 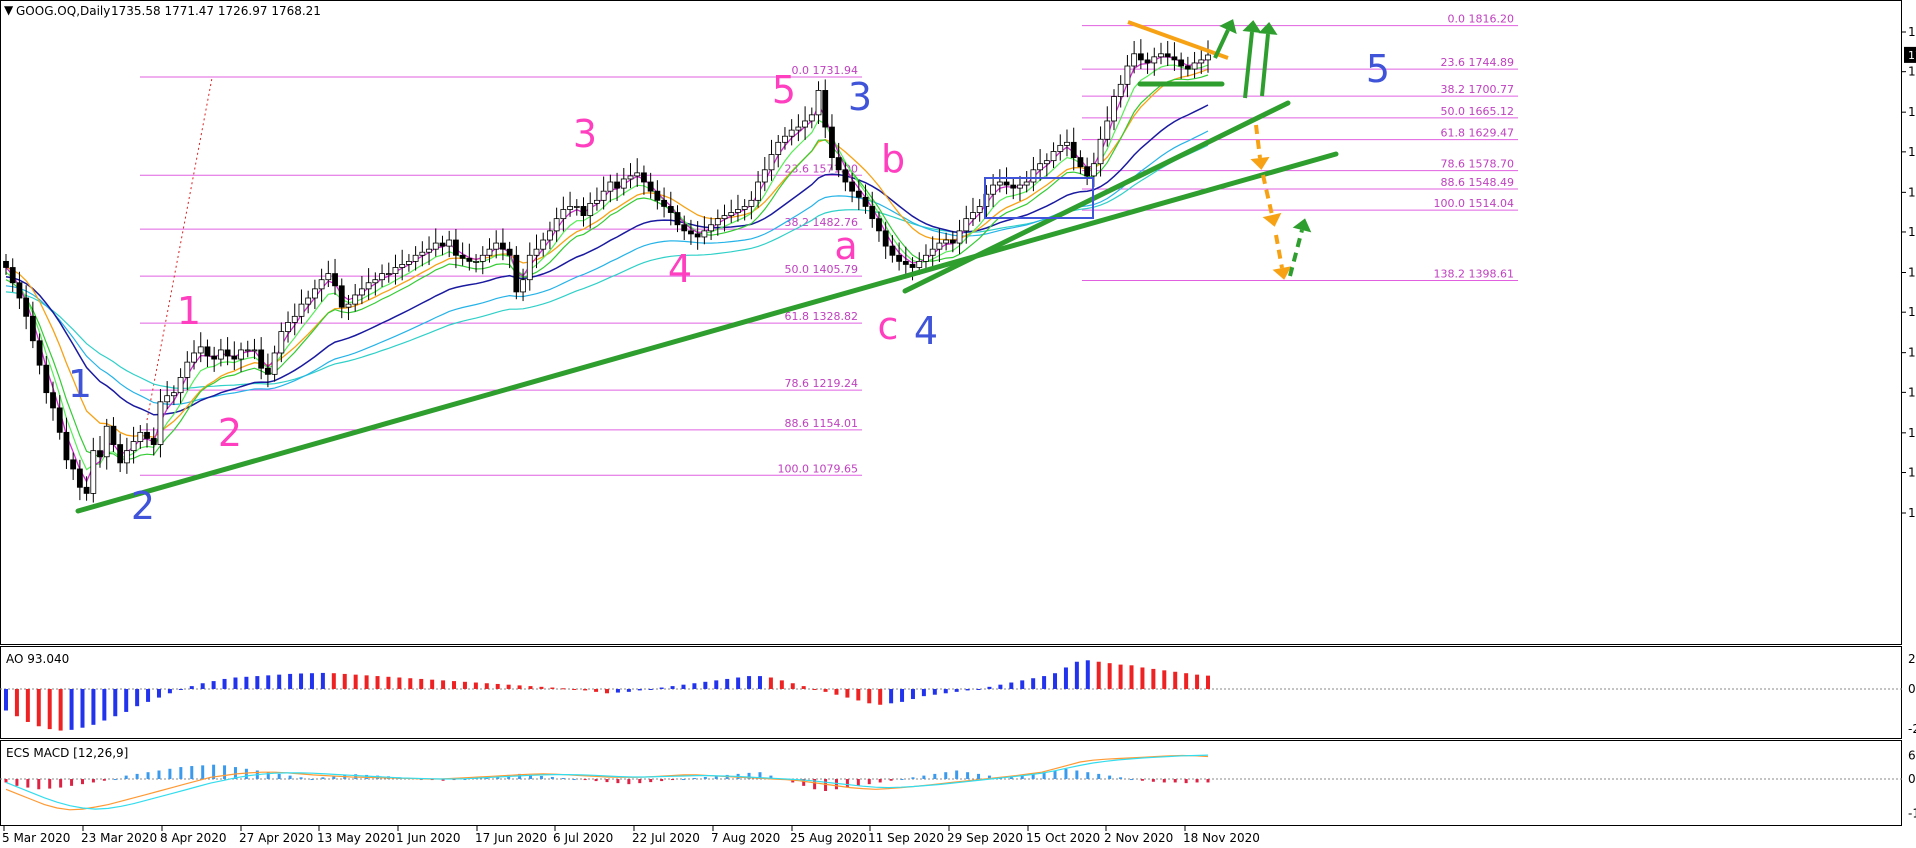 What do you see at coordinates (1912, 192) in the screenshot?
I see `y-tick-label: 1543.10` at bounding box center [1912, 192].